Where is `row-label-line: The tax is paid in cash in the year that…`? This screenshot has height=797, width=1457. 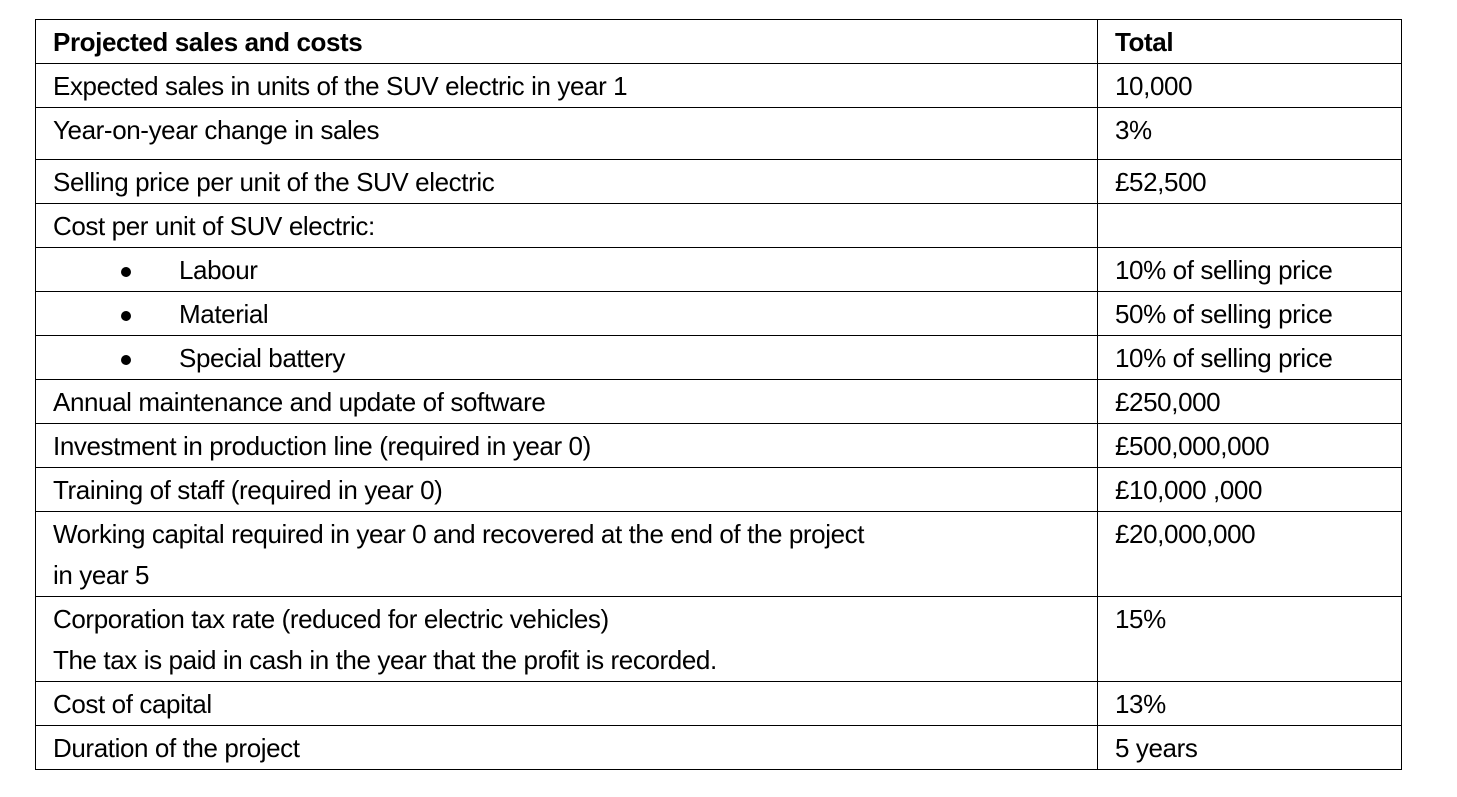
row-label-line: The tax is paid in cash in the year that… is located at coordinates (385, 660).